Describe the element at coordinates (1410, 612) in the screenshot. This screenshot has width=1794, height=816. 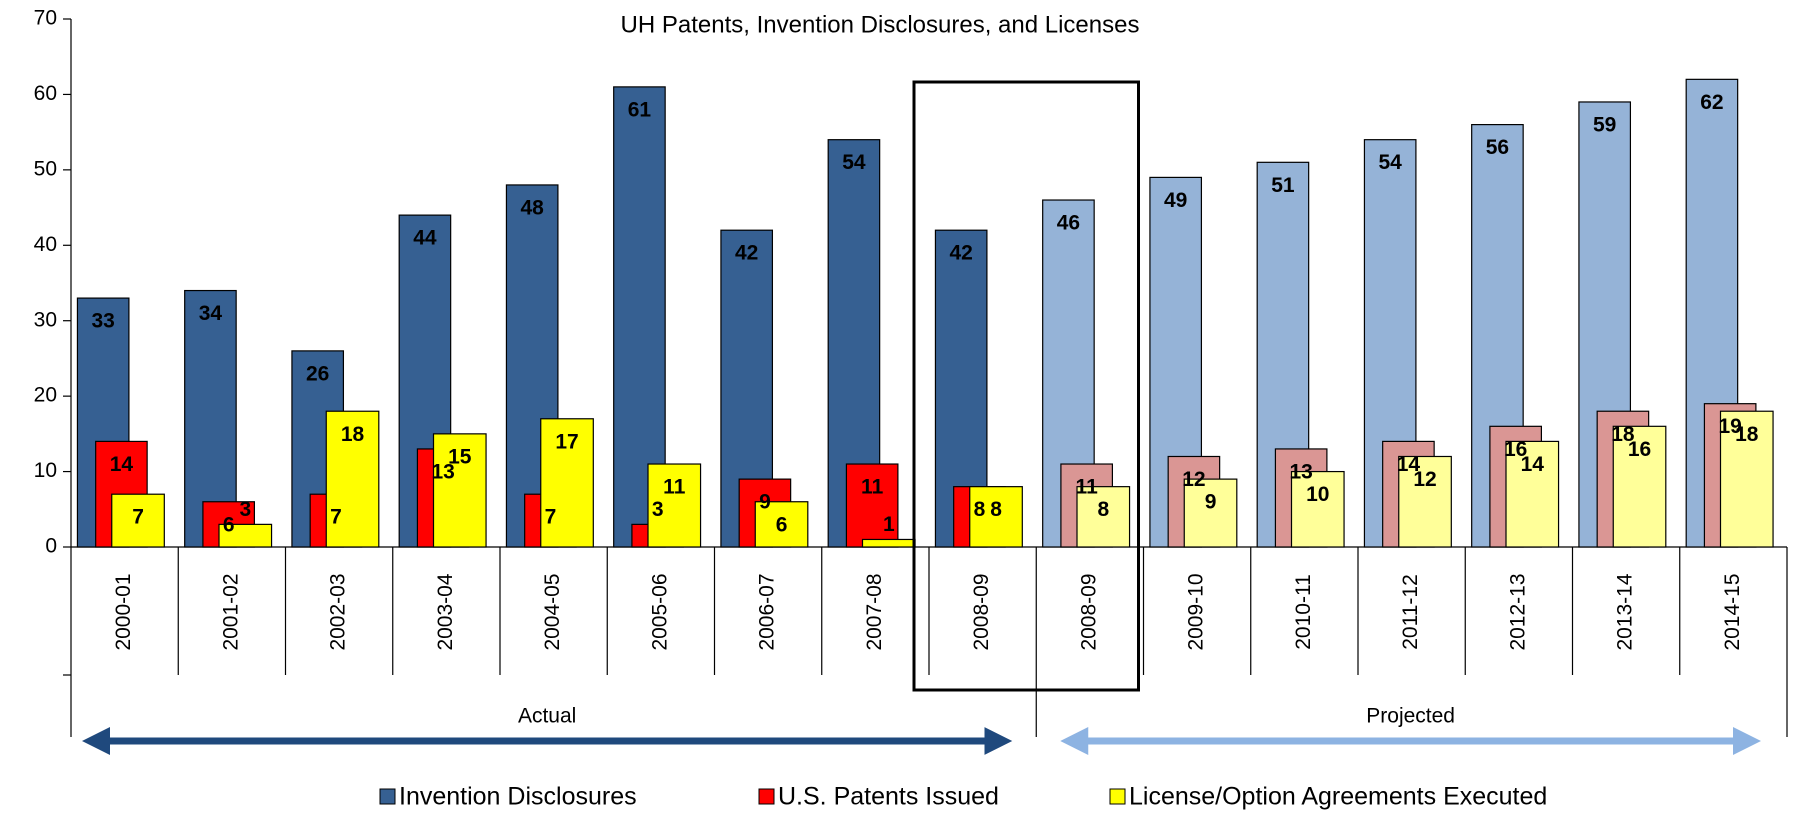
I see `x-tick-label: 2011-12` at that location.